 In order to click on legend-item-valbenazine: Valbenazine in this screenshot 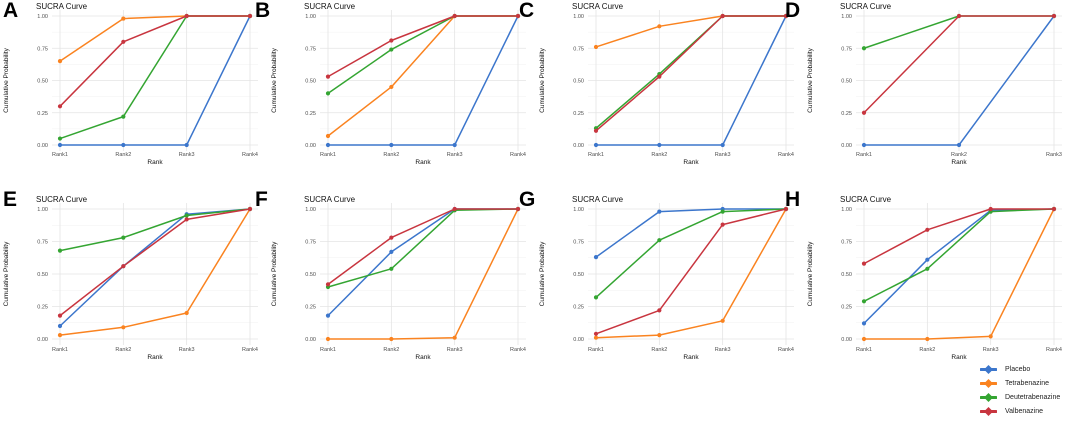, I will do `click(1020, 411)`.